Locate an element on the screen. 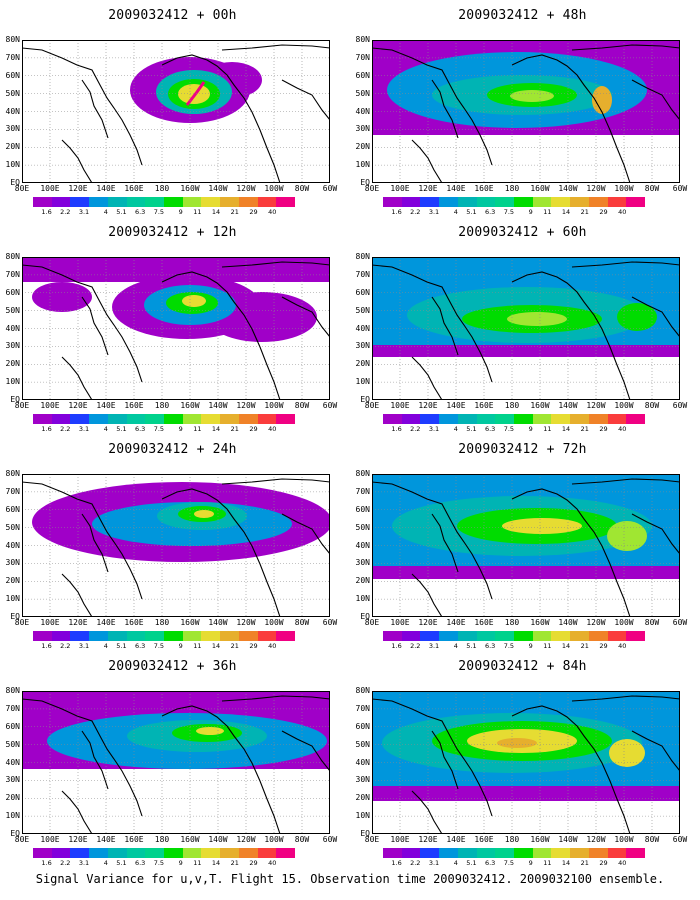 Image resolution: width=700 pixels, height=900 pixels. colorbar-tick-label: 11 is located at coordinates (197, 212).